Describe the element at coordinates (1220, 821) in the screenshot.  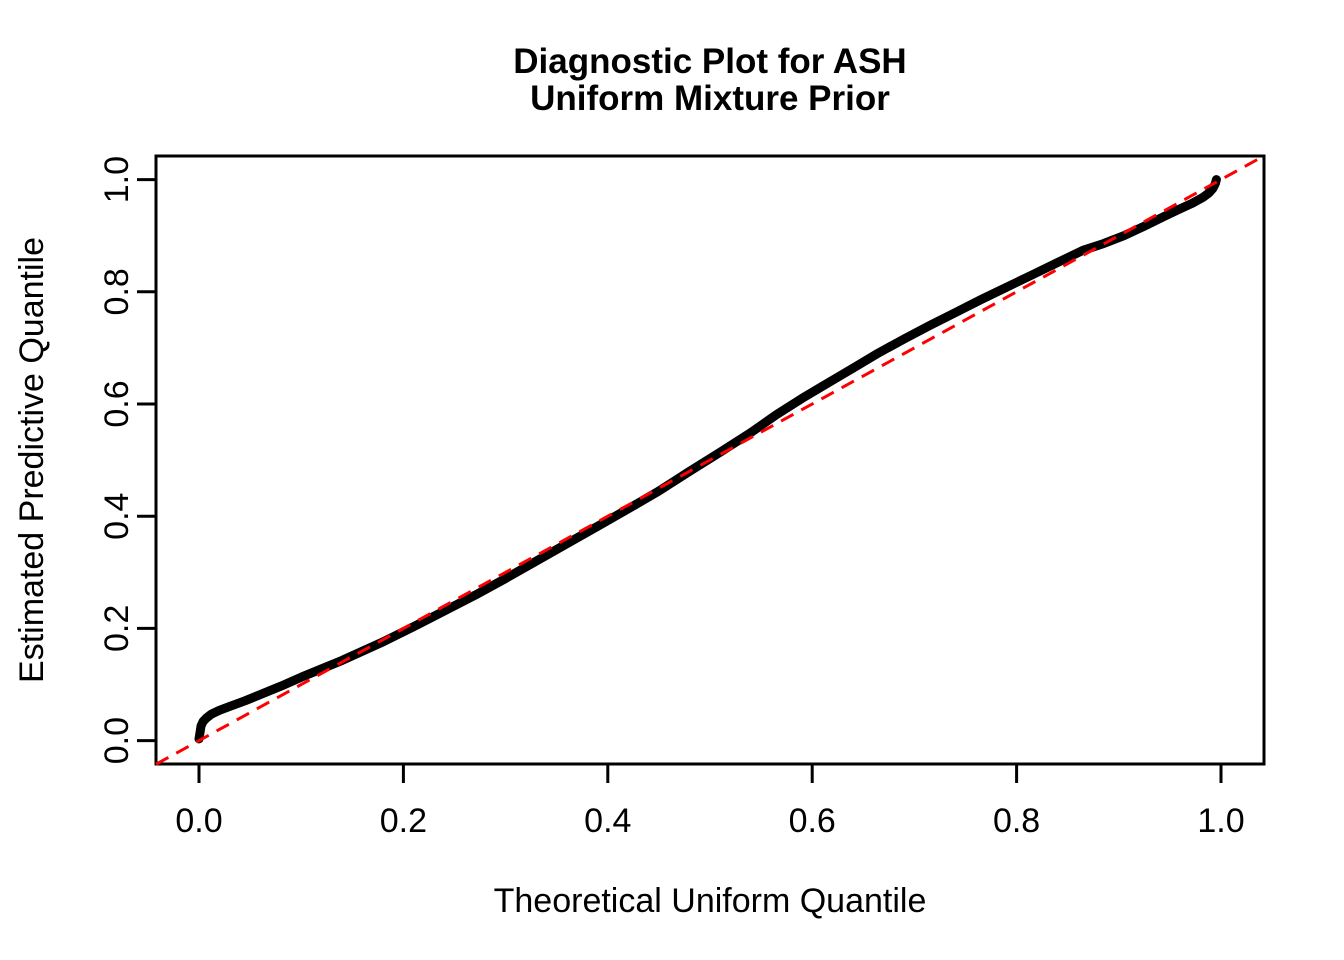
I see `x-tick-label: 1.0` at that location.